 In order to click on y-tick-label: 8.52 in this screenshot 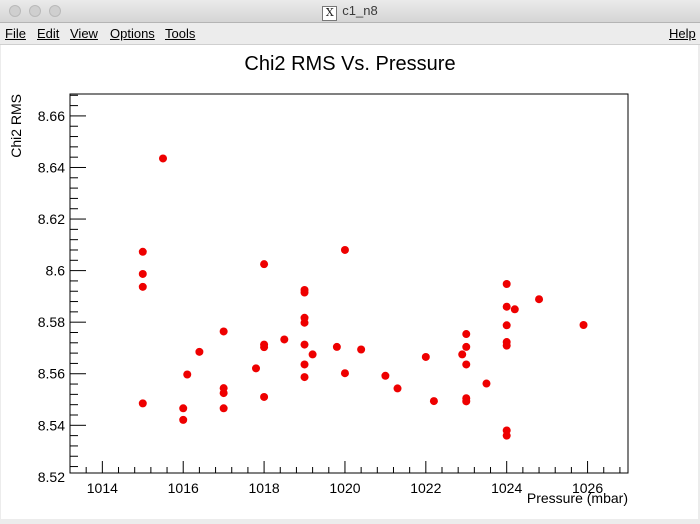, I will do `click(51, 477)`.